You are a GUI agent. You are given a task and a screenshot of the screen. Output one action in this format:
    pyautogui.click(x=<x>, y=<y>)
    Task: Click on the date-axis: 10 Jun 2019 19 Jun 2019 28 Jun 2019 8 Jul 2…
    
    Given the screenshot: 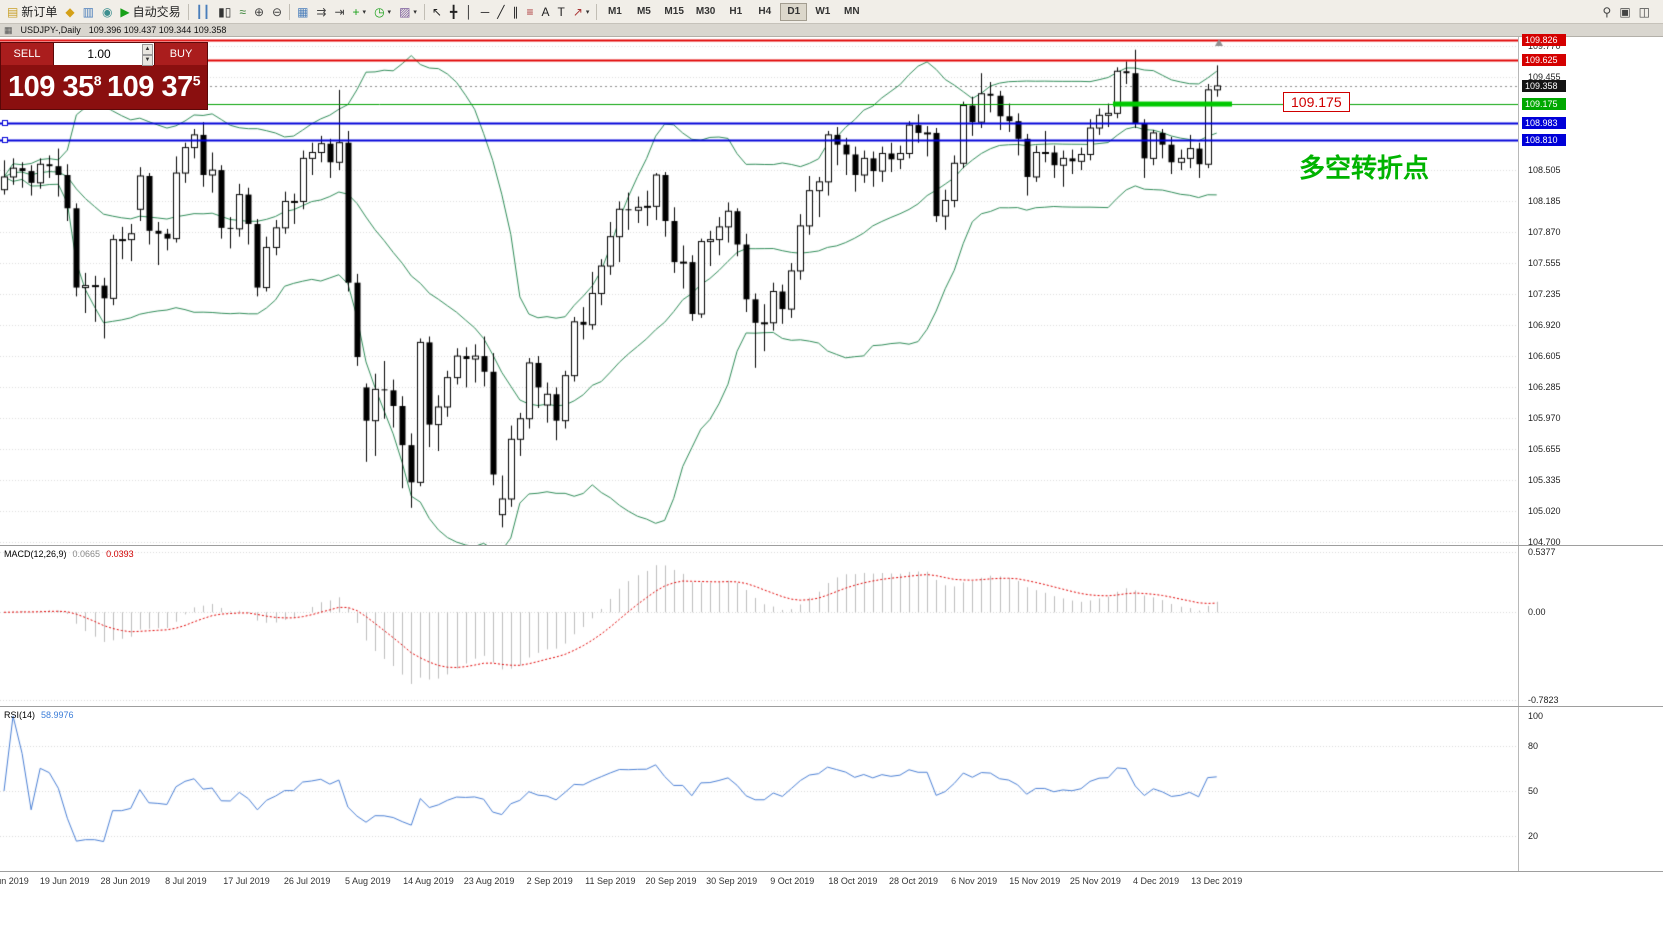 What is the action you would take?
    pyautogui.click(x=759, y=882)
    